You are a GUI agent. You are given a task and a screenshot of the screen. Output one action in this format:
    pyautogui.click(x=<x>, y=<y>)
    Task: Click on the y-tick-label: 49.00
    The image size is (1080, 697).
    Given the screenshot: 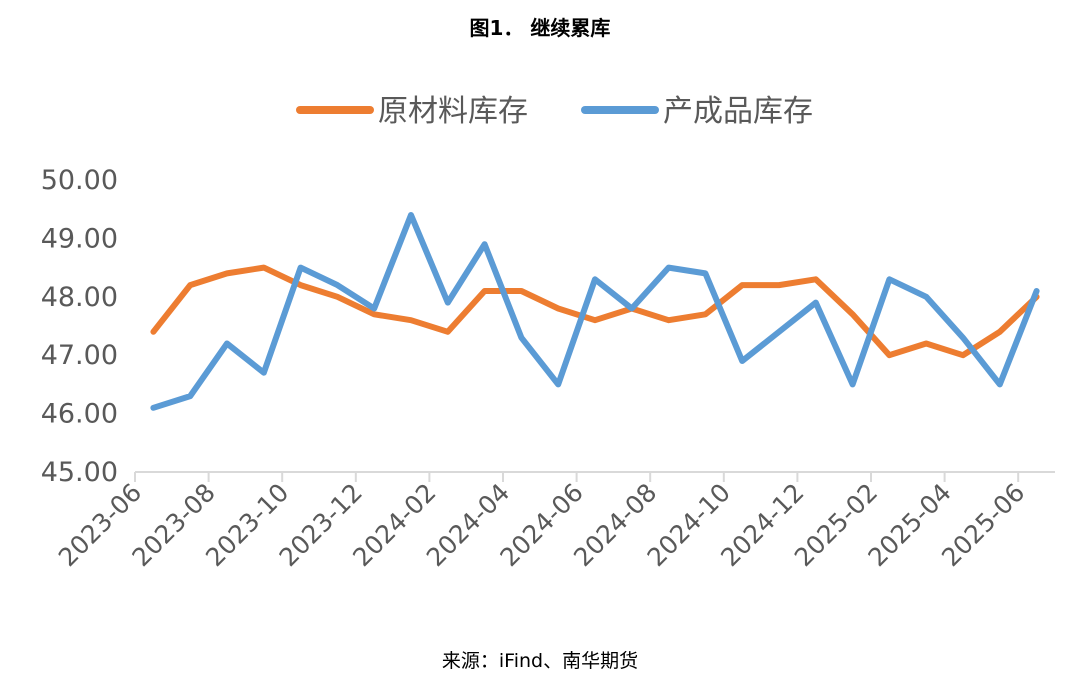 What is the action you would take?
    pyautogui.click(x=79, y=238)
    